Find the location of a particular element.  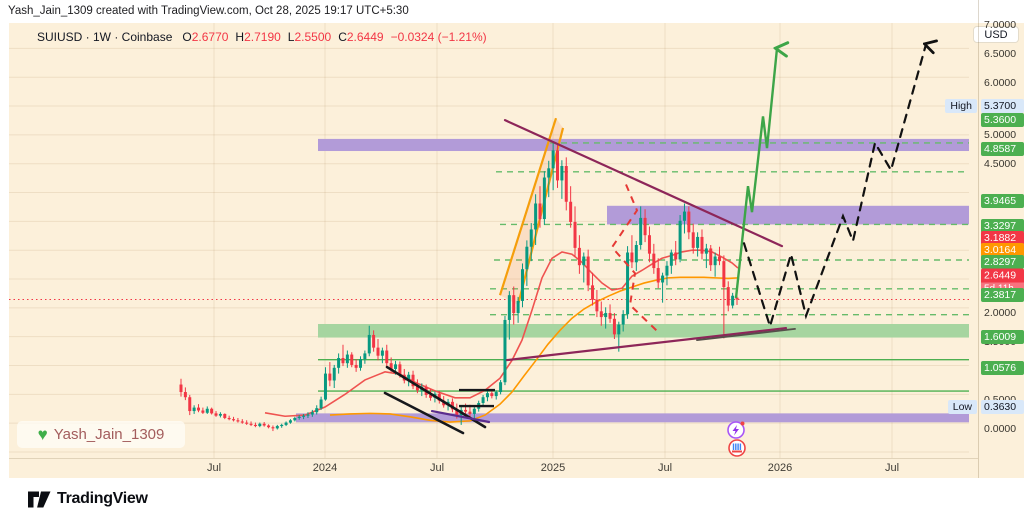

ohlc-item: L2.5500 is located at coordinates (309, 37).